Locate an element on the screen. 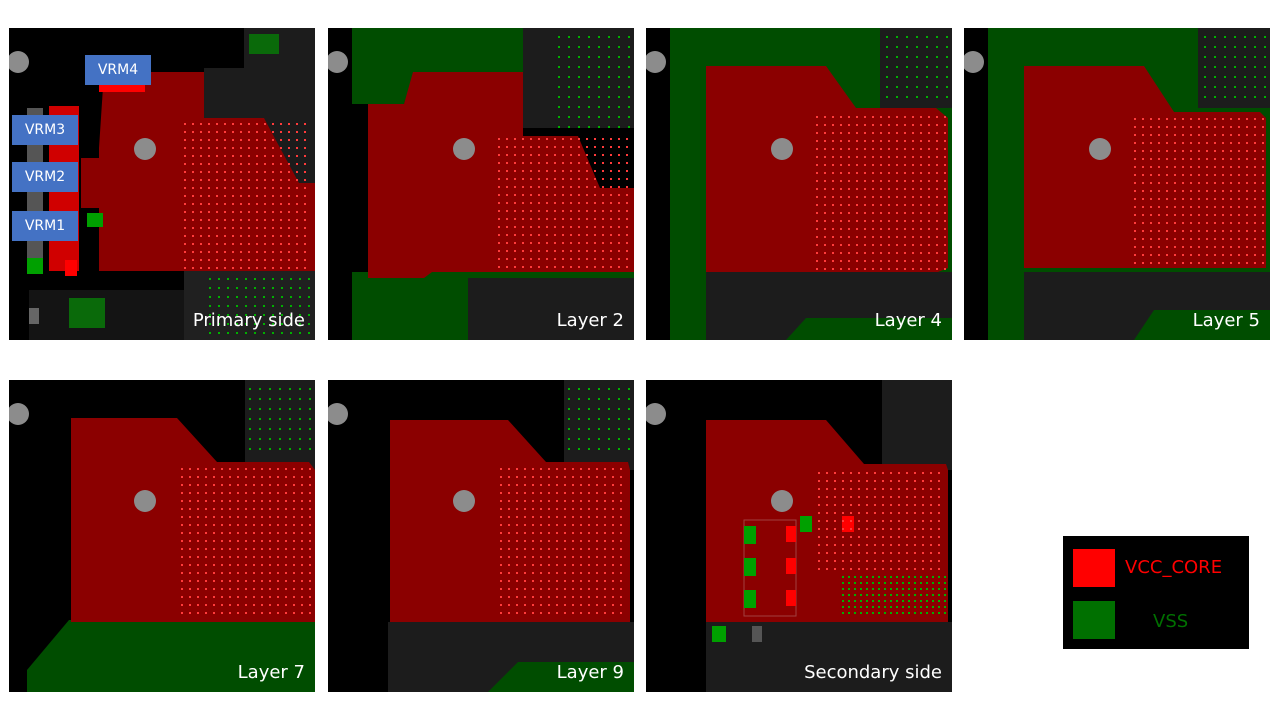 This screenshot has width=1280, height=720. pcb-view-primary is located at coordinates (162, 184).